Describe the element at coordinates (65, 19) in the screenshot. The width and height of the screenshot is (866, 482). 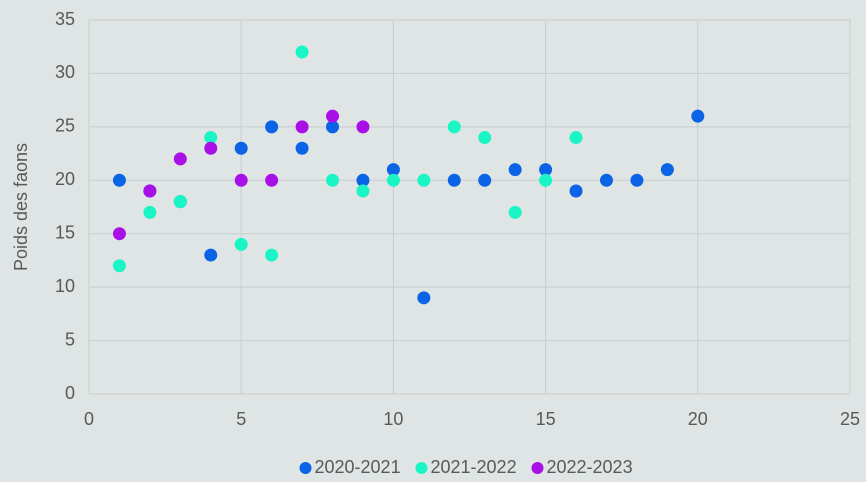
I see `y-tick-label: 35` at that location.